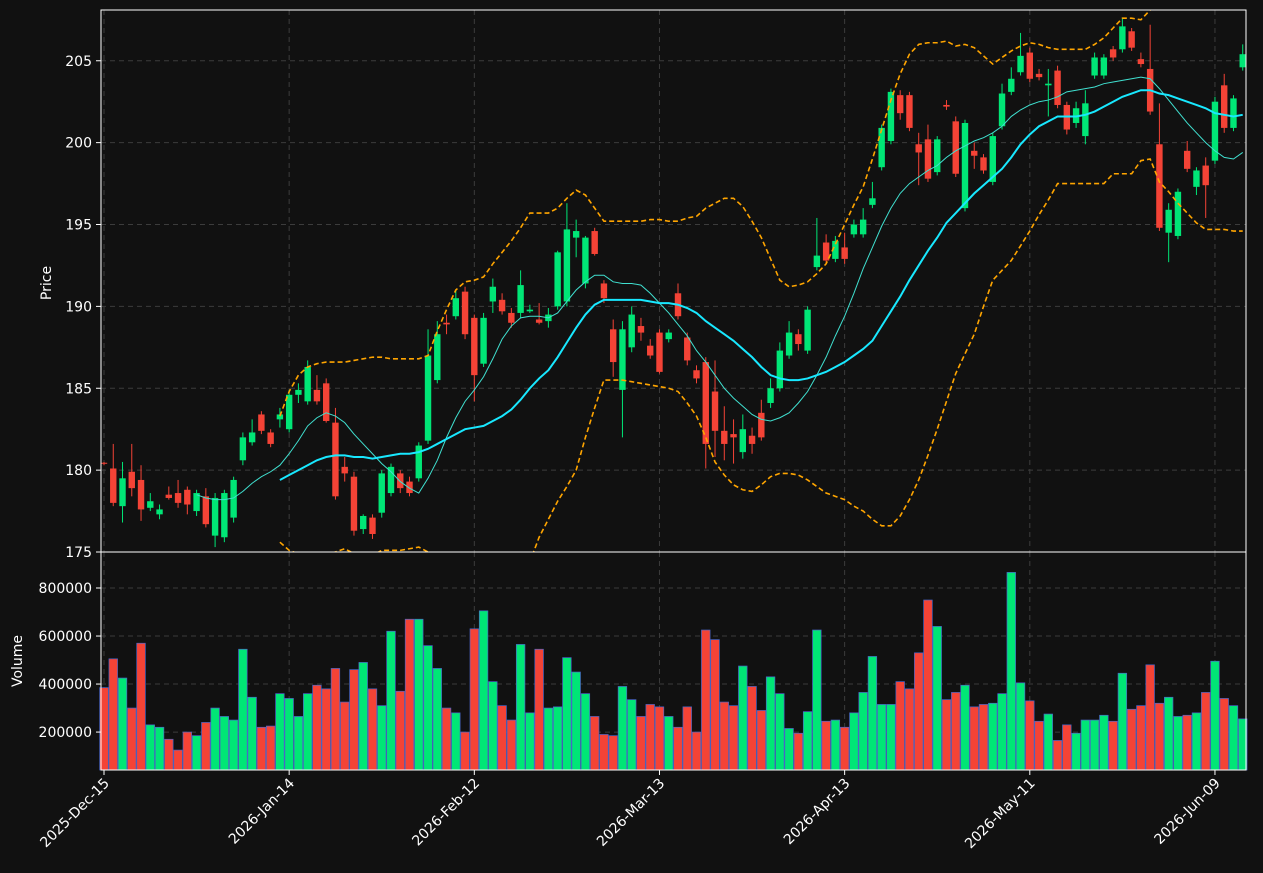 The image size is (1263, 873). I want to click on y-tick-label: 190, so click(78, 307).